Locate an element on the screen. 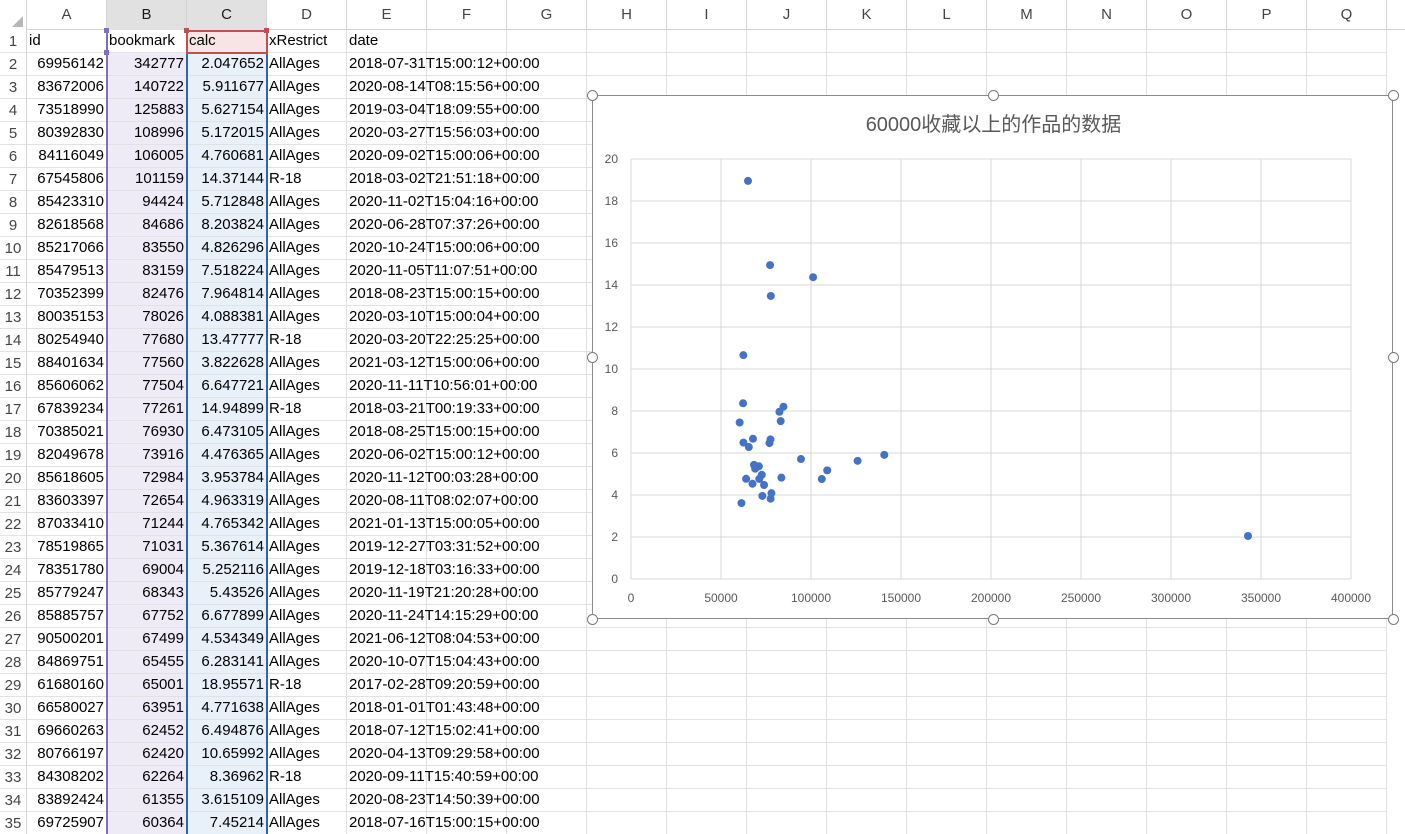 This screenshot has height=834, width=1405. cell-e: 2020-09-11T15:40:59+00:00 is located at coordinates (442, 777).